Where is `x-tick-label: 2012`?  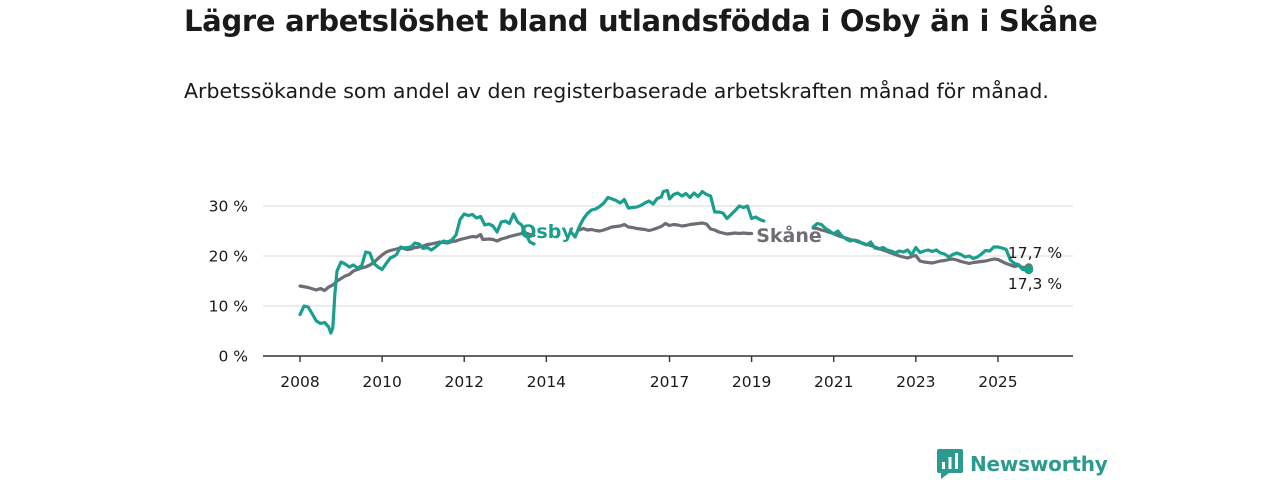
x-tick-label: 2012 is located at coordinates (463, 382).